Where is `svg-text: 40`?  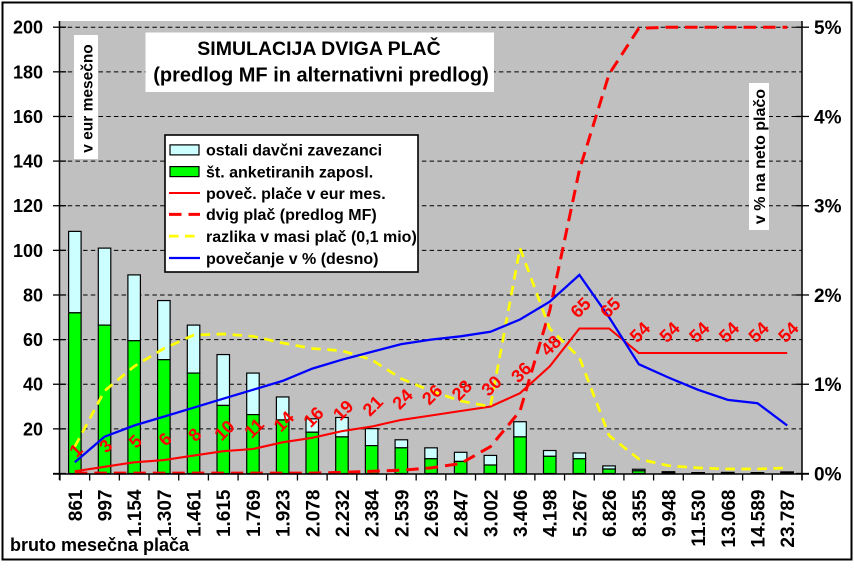
svg-text: 40 is located at coordinates (33, 385).